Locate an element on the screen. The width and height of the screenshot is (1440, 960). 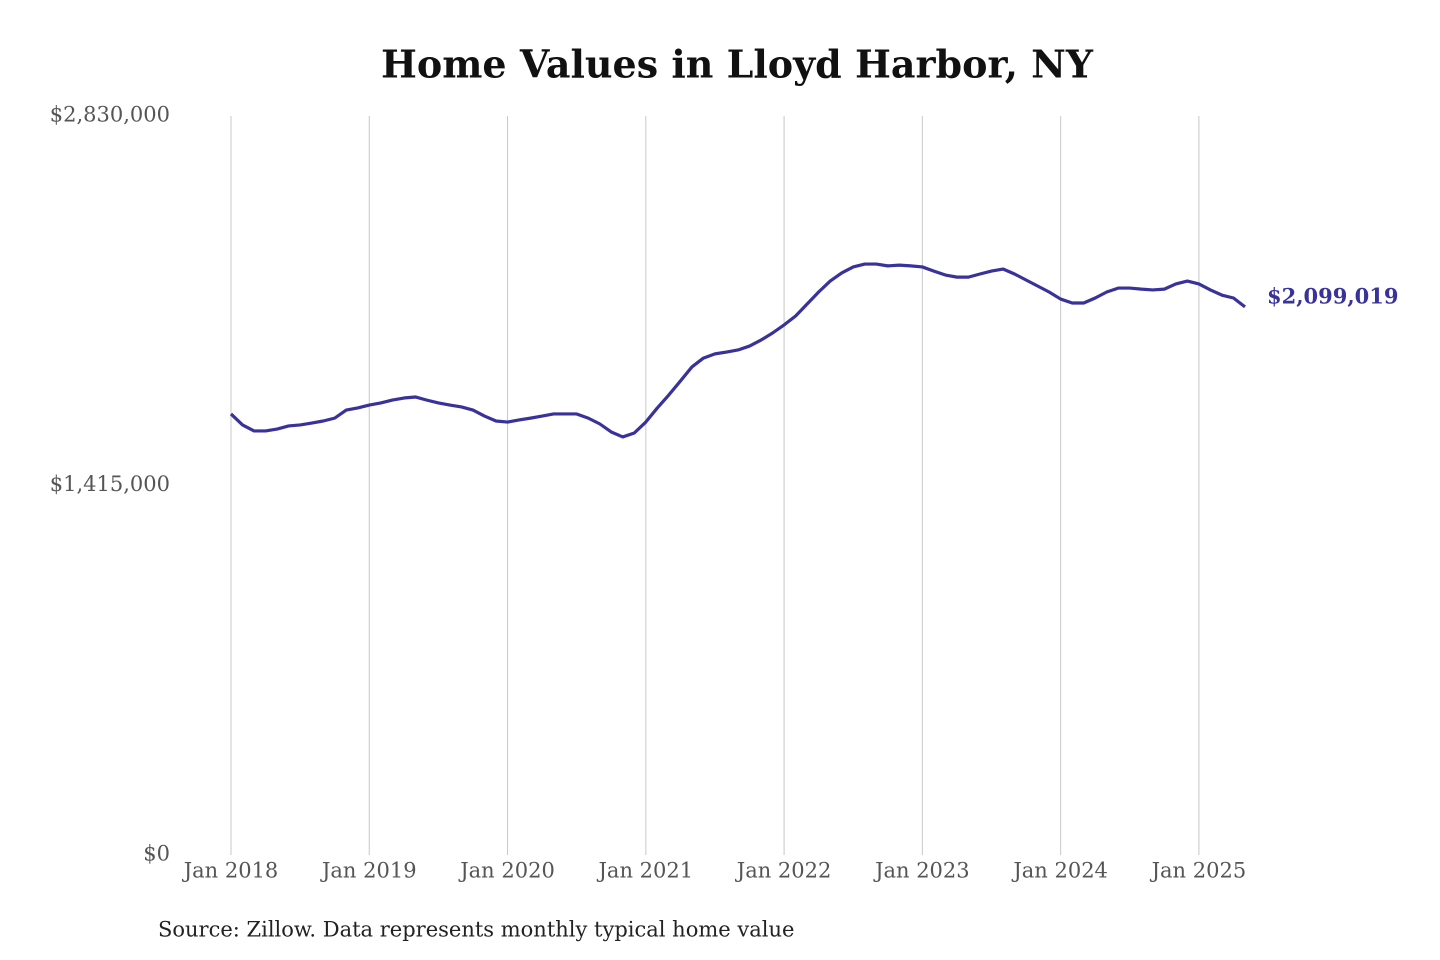
data-line is located at coordinates (737, 350).